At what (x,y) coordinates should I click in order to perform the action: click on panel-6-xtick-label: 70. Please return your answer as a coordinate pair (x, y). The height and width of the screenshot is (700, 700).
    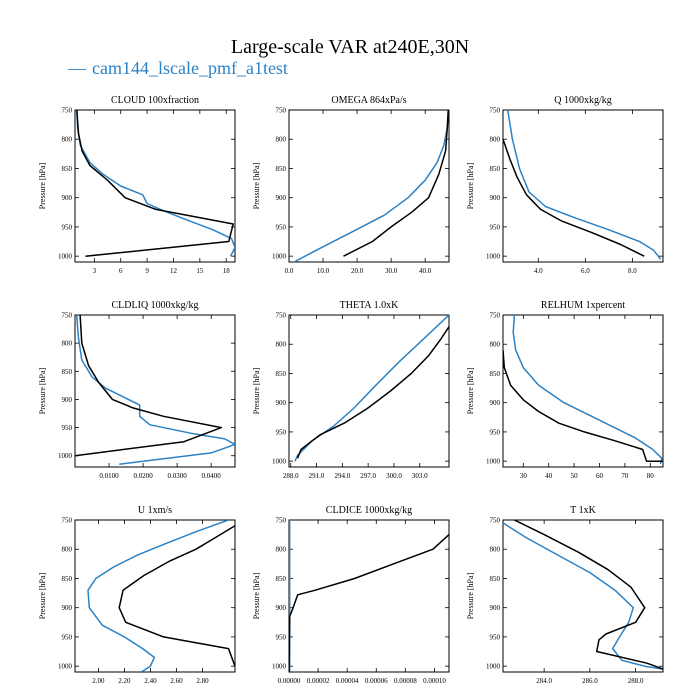
    Looking at the image, I should click on (625, 476).